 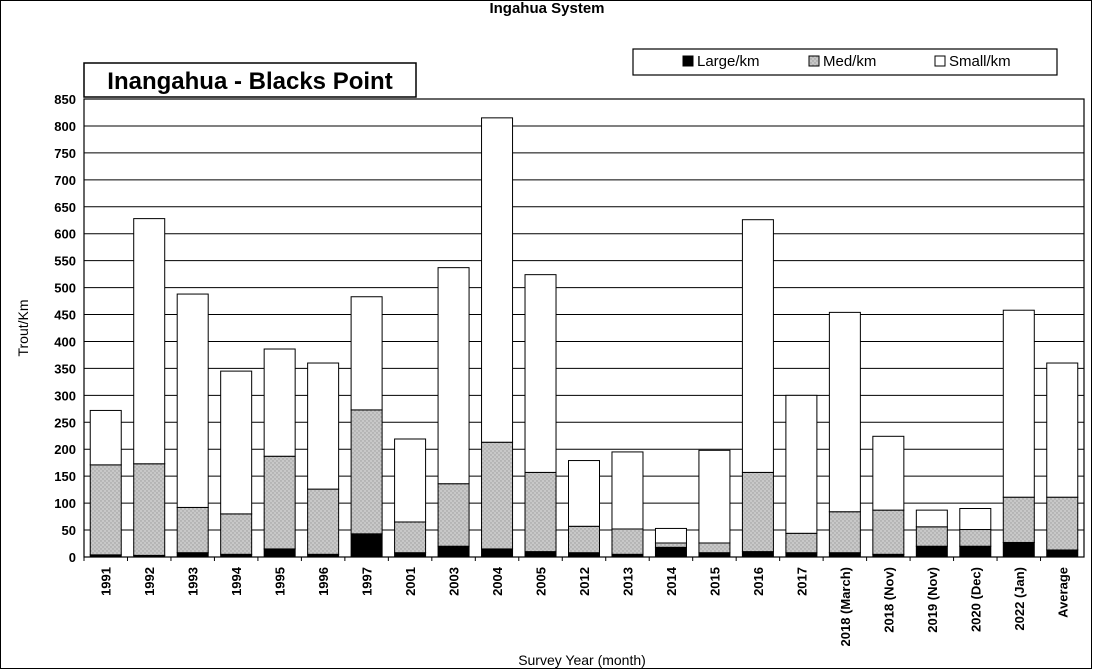 What do you see at coordinates (65, 395) in the screenshot?
I see `y-tick-label: 300` at bounding box center [65, 395].